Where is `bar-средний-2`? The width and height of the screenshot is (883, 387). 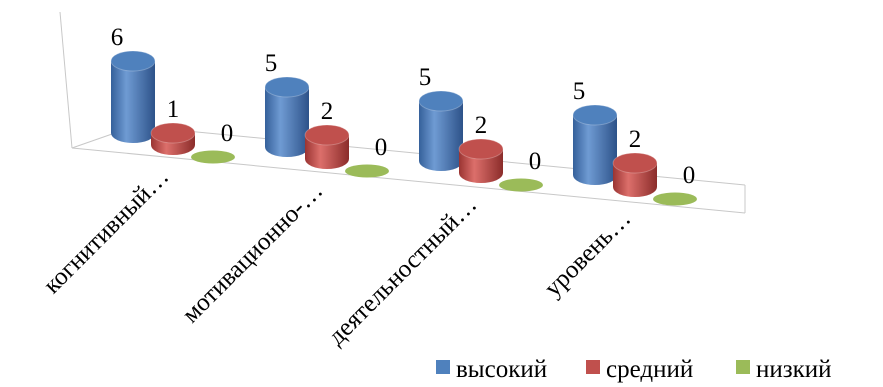
bar-средний-2 is located at coordinates (327, 146).